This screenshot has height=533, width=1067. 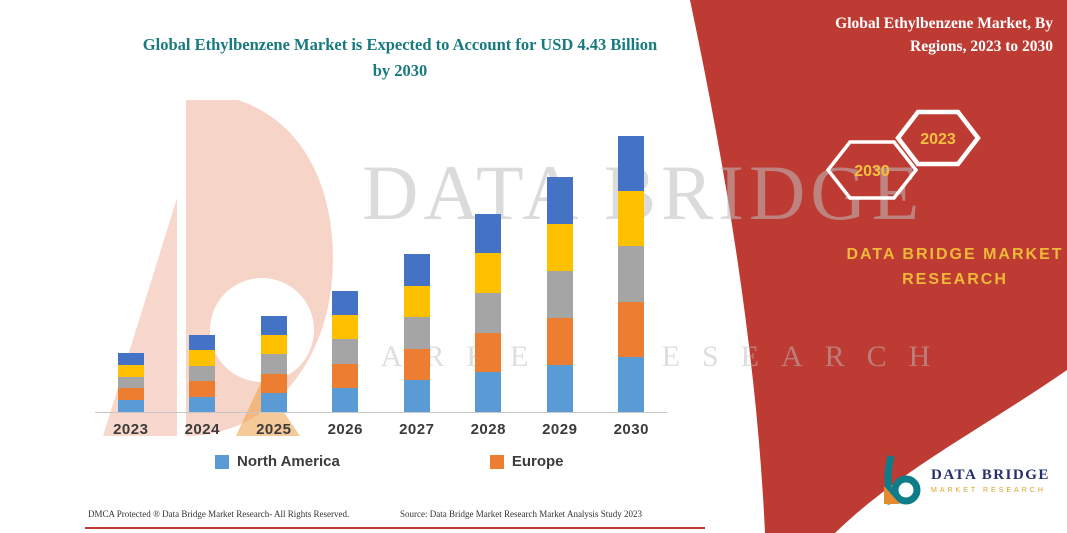 I want to click on bar-2024, so click(x=202, y=373).